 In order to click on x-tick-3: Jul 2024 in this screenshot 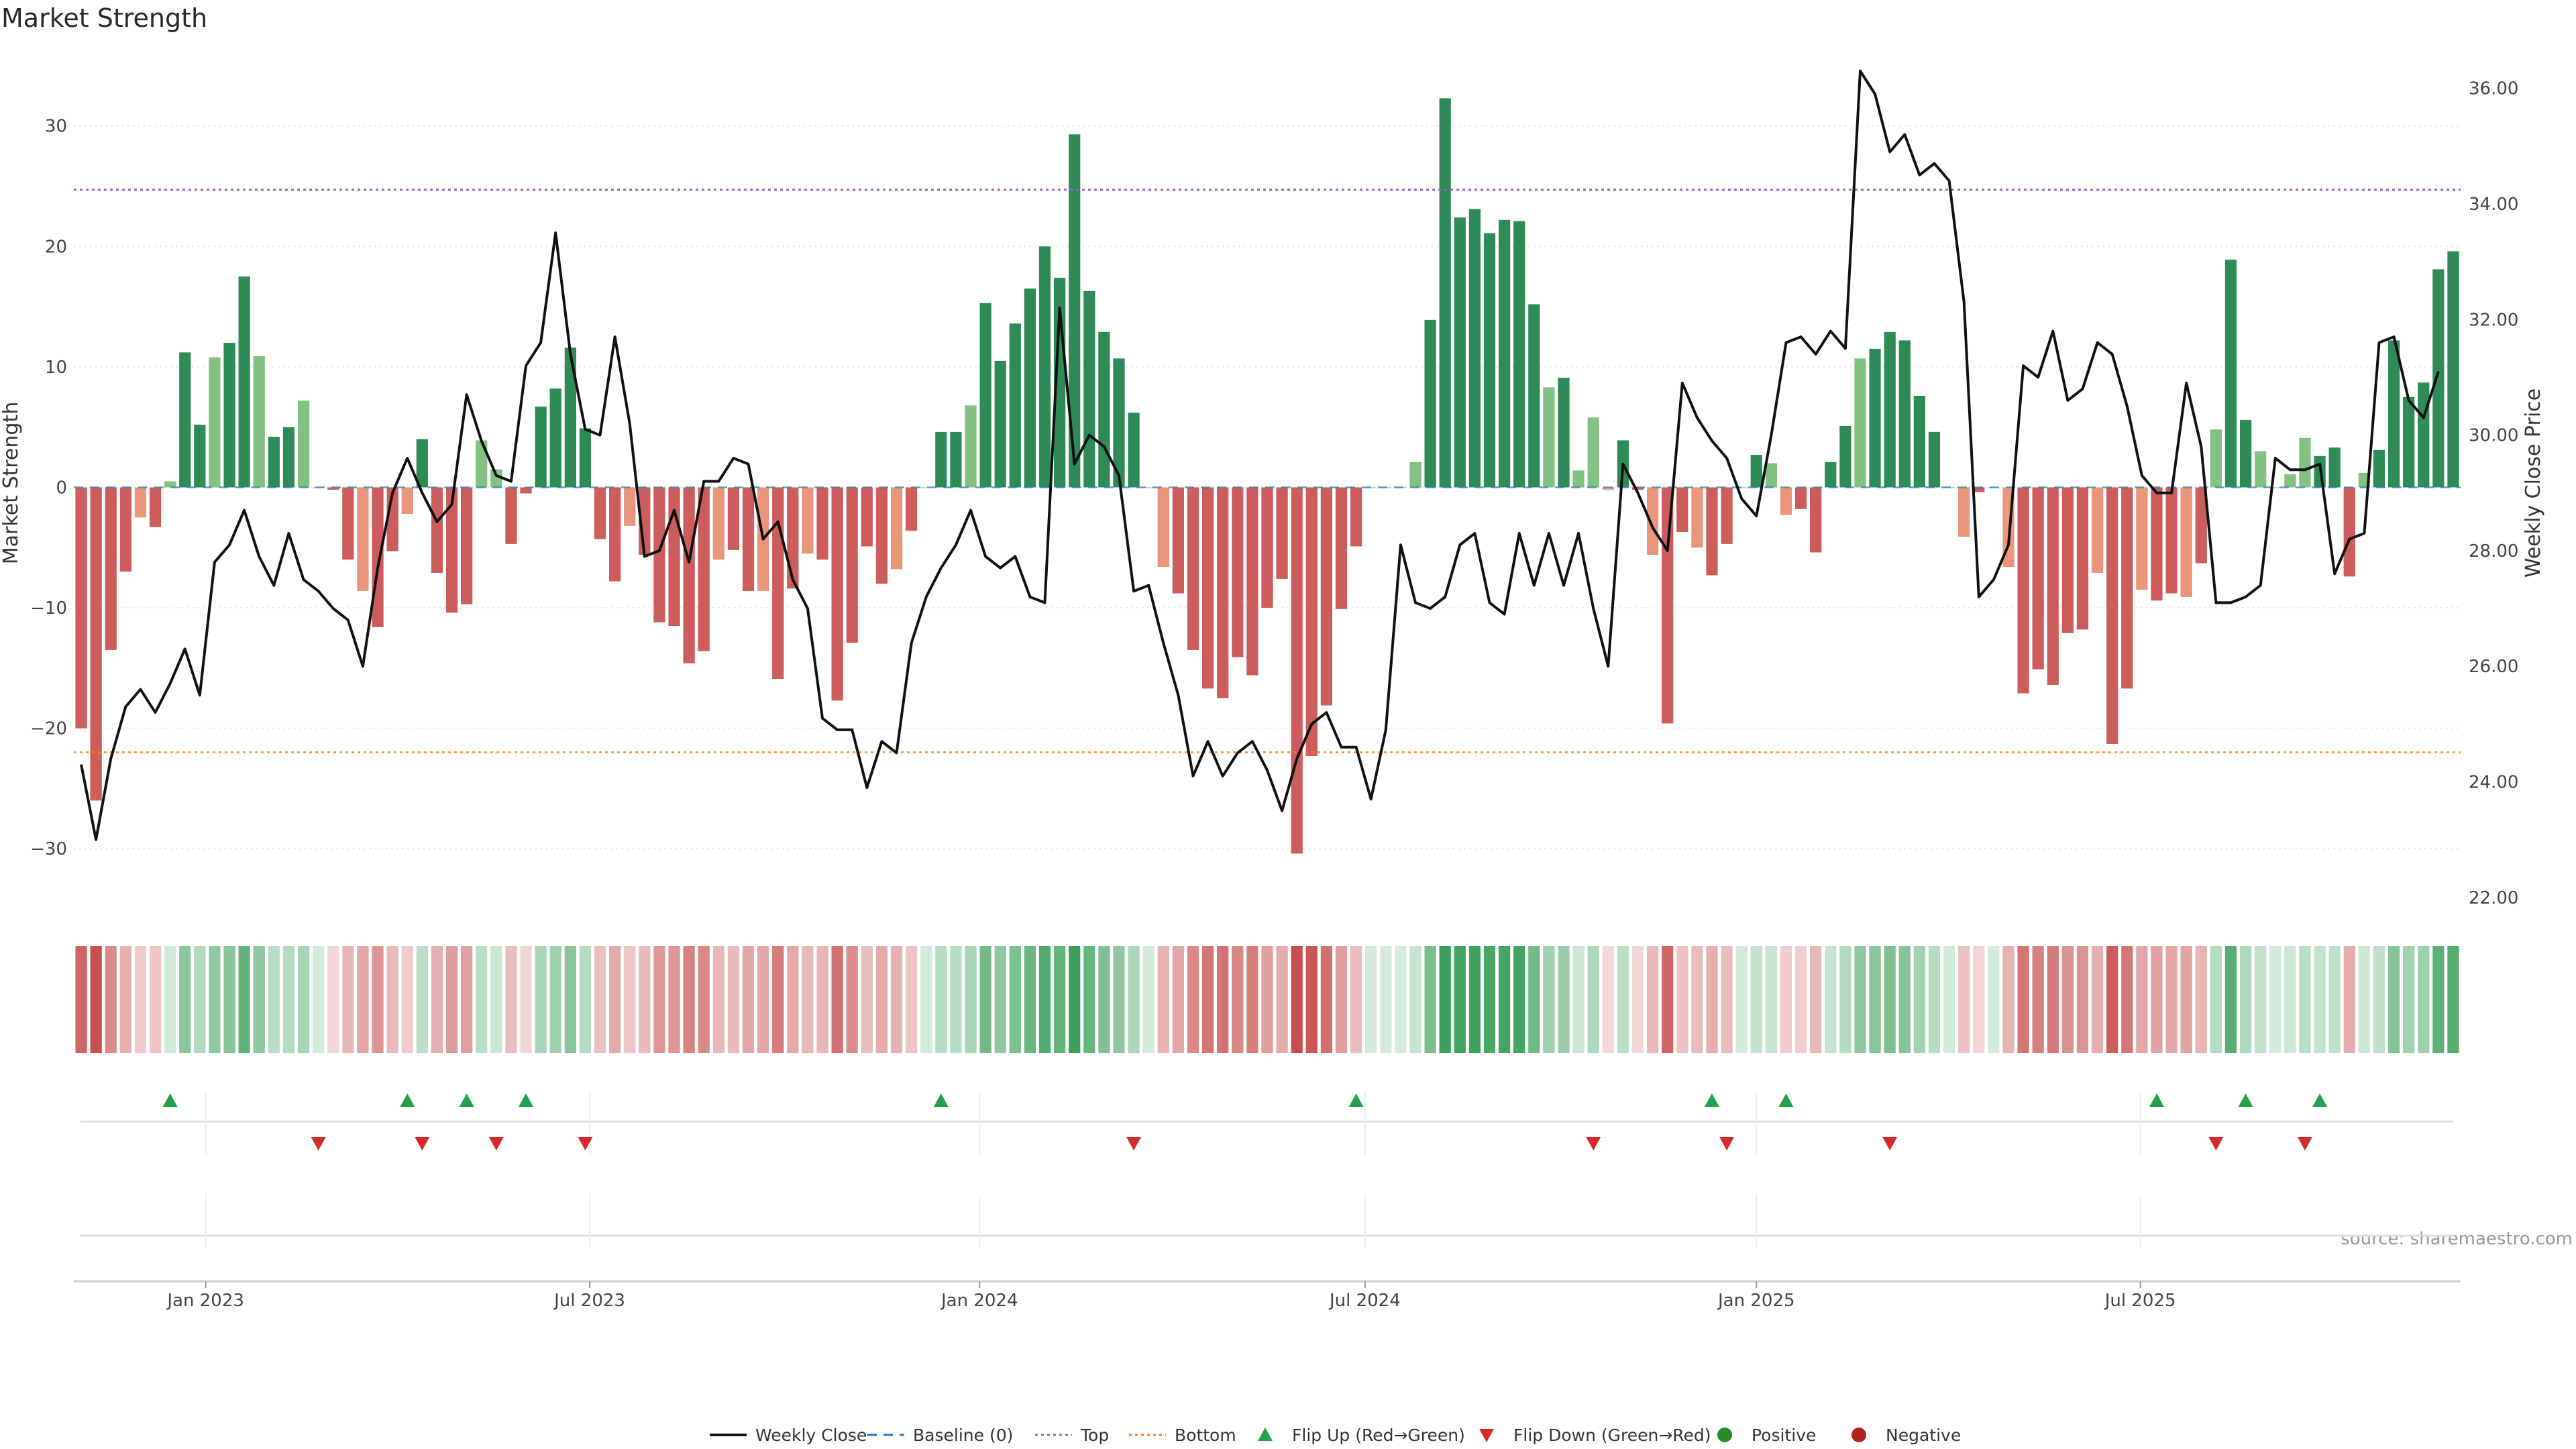, I will do `click(1364, 1301)`.